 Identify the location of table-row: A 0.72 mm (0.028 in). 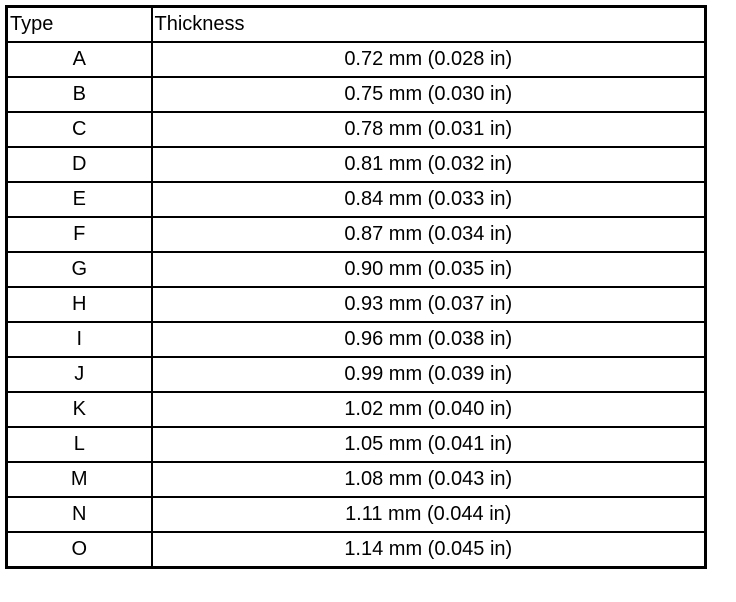
(356, 59).